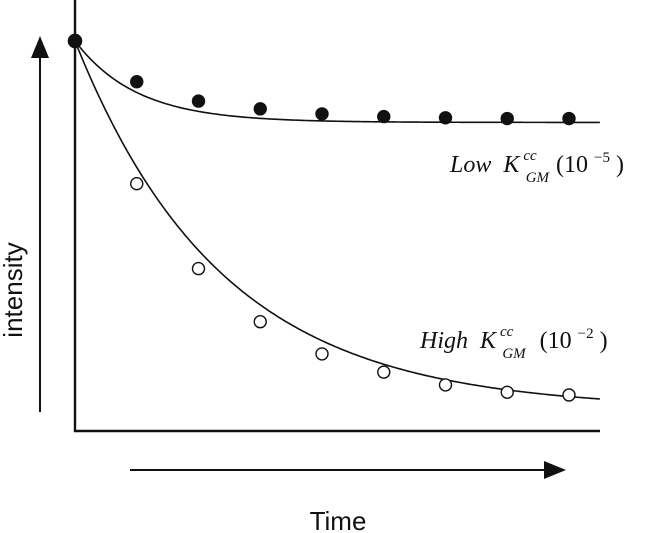  I want to click on y-axis-title: intensity, so click(14, 289).